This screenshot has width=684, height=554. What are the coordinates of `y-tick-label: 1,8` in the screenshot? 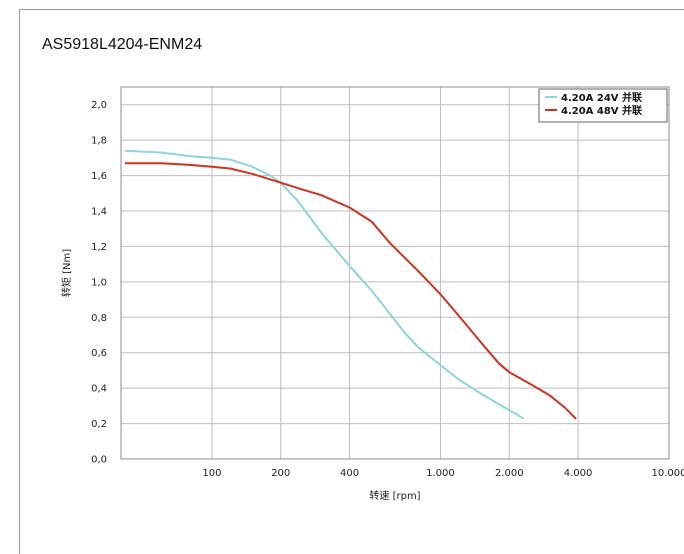 It's located at (99, 141).